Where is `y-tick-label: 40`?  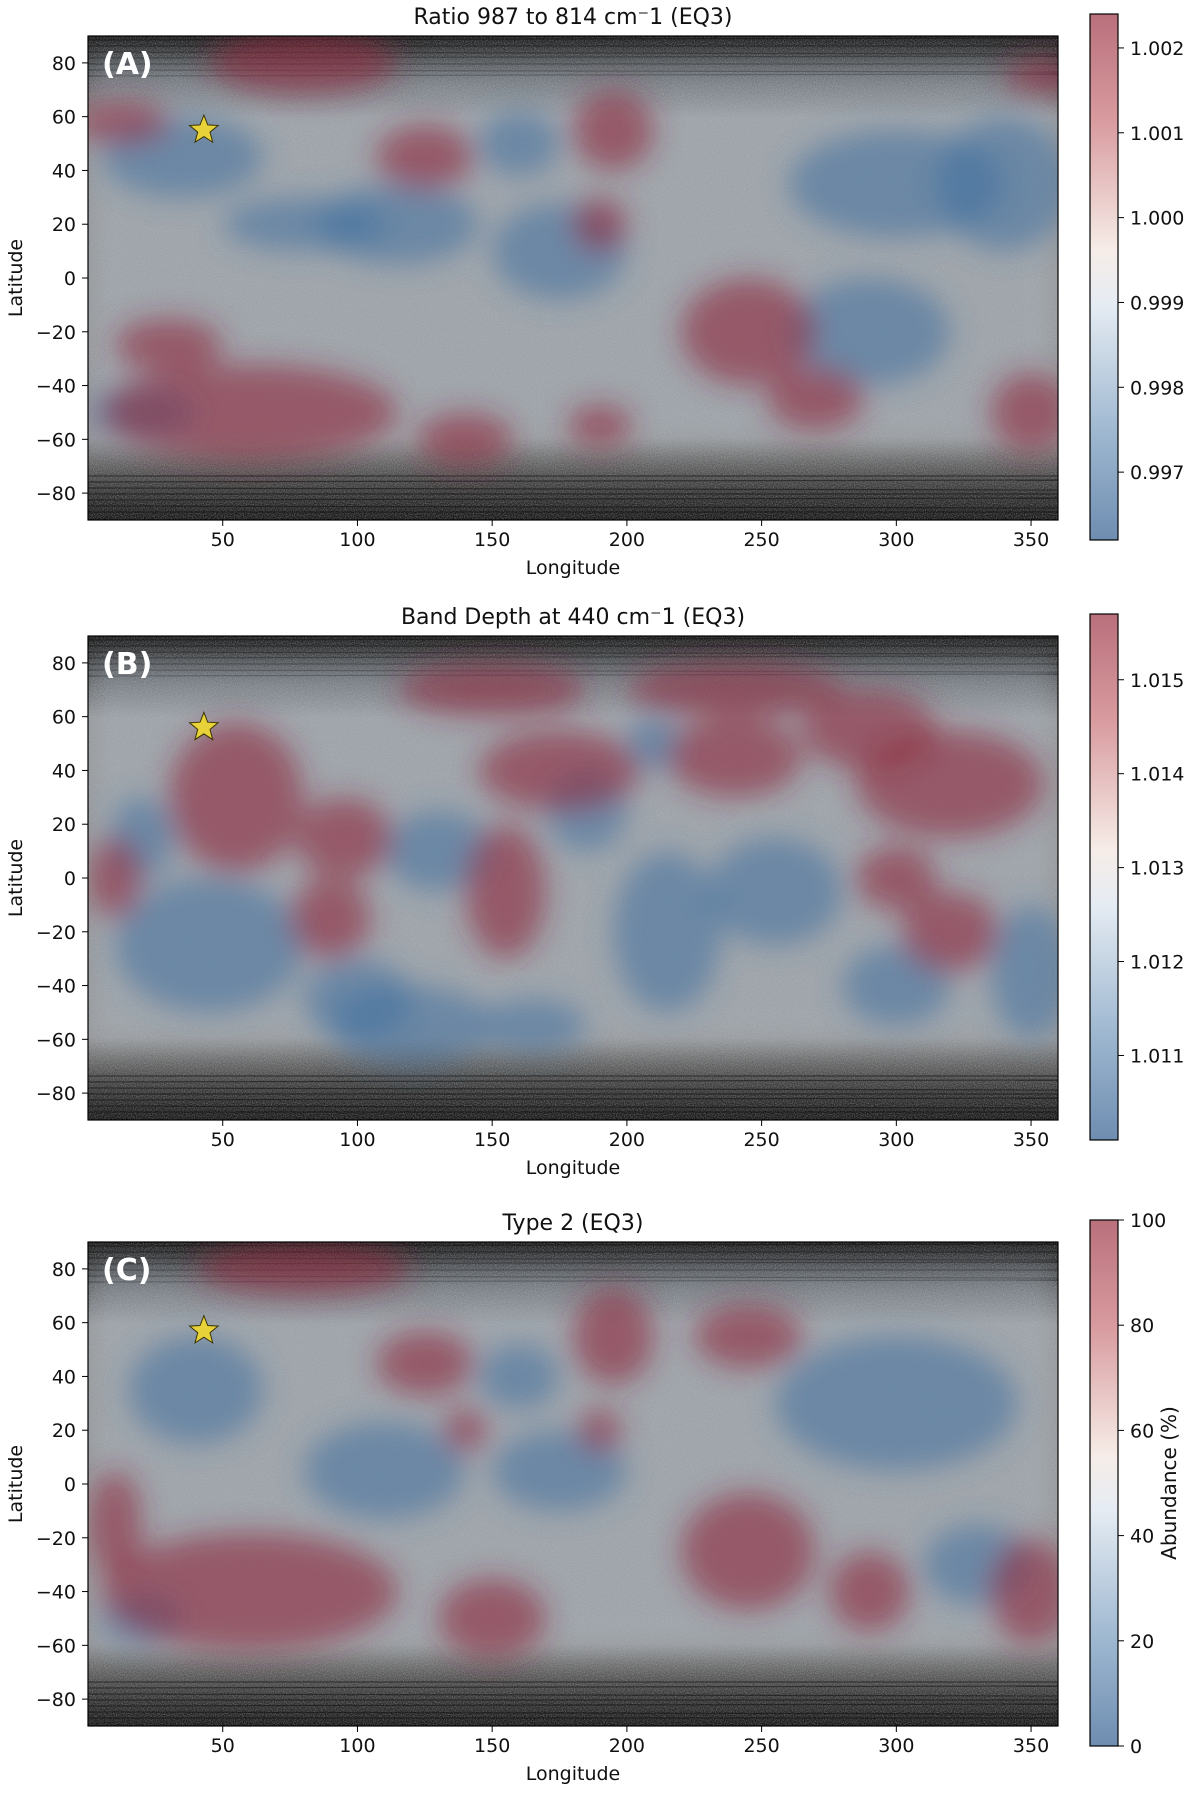 y-tick-label: 40 is located at coordinates (64, 1377).